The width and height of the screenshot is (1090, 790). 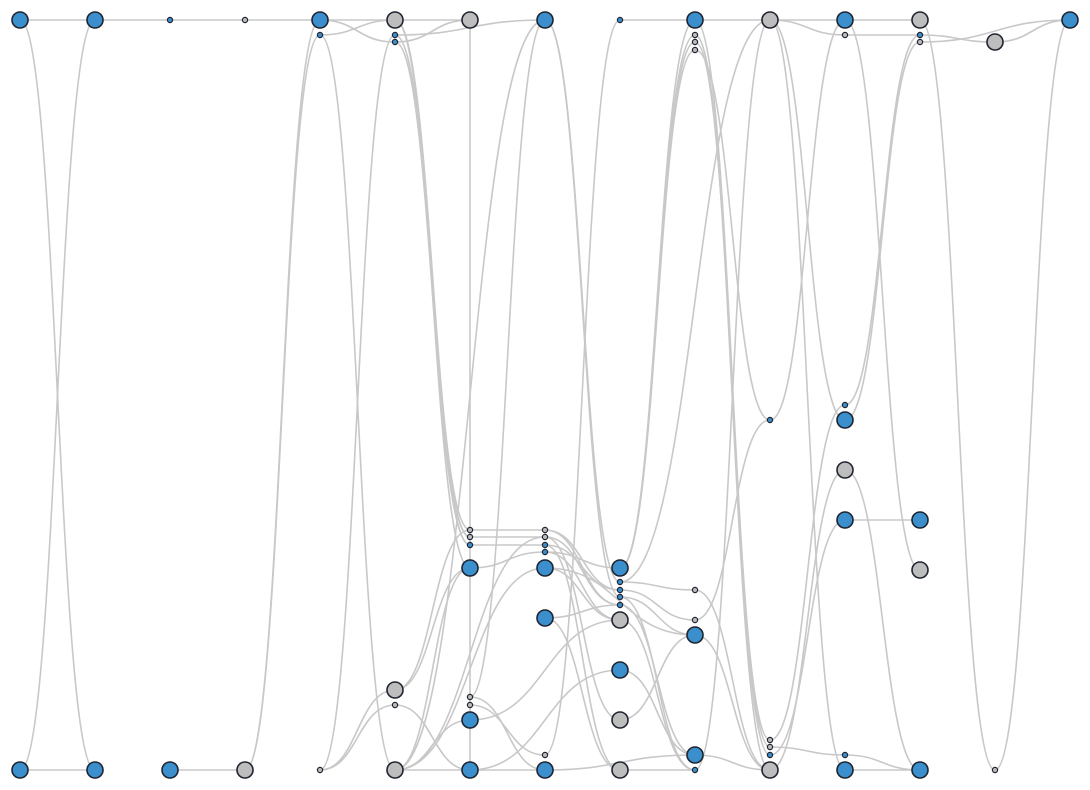 What do you see at coordinates (620, 582) in the screenshot?
I see `node-primary-small-n37` at bounding box center [620, 582].